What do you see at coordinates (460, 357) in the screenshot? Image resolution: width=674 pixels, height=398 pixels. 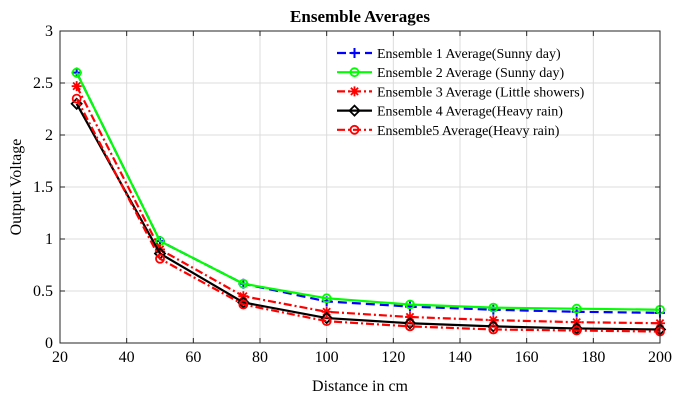 I see `x-tick-label: 140` at bounding box center [460, 357].